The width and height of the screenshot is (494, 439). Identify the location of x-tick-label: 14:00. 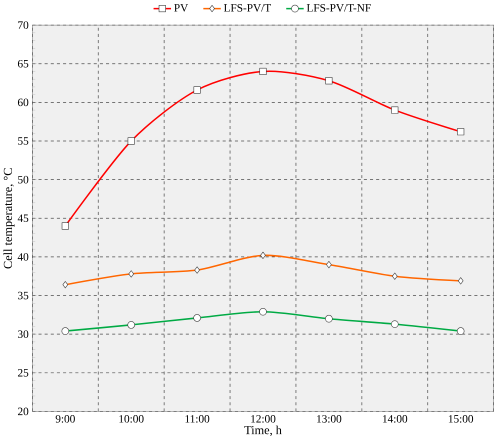
(395, 418).